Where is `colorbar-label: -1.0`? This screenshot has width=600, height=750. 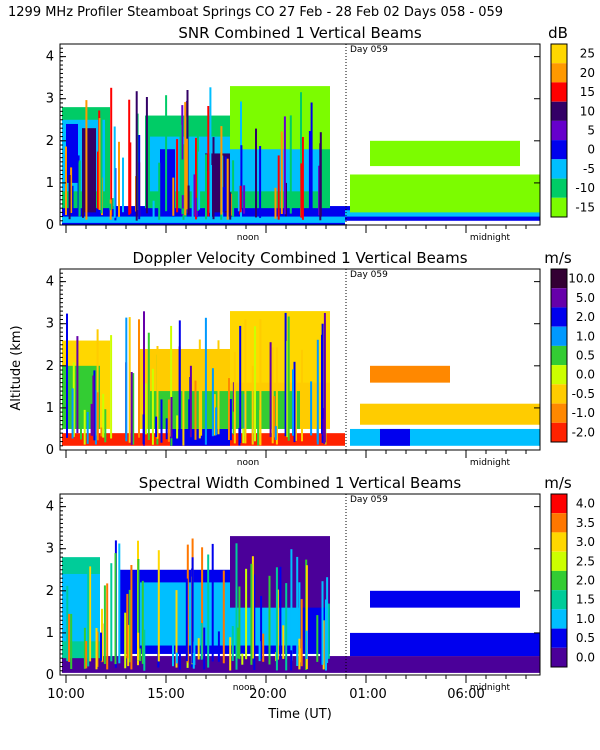
colorbar-label: -1.0 is located at coordinates (583, 413).